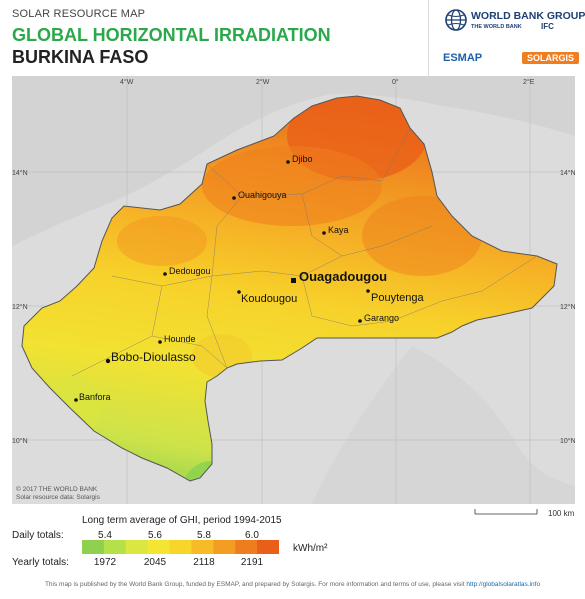  What do you see at coordinates (302, 159) in the screenshot?
I see `city-label: Djibo` at bounding box center [302, 159].